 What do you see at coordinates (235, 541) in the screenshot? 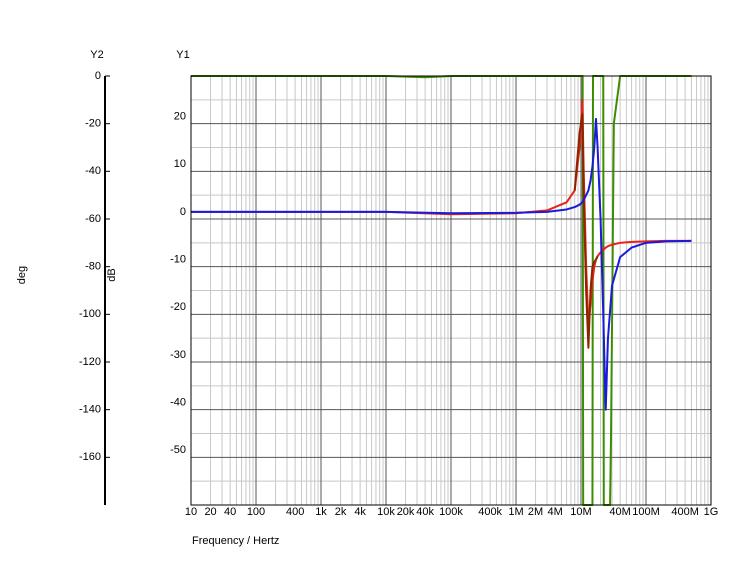
I see `x-axis-label: Frequency / Hertz` at bounding box center [235, 541].